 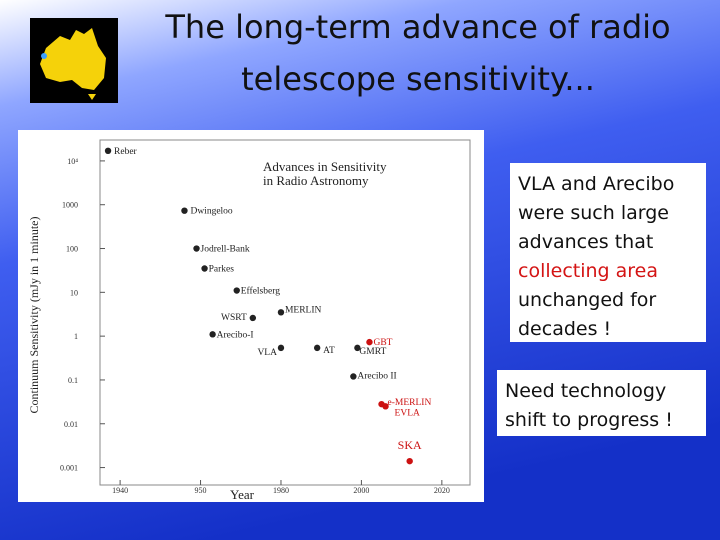 What do you see at coordinates (74, 60) in the screenshot?
I see `logo` at bounding box center [74, 60].